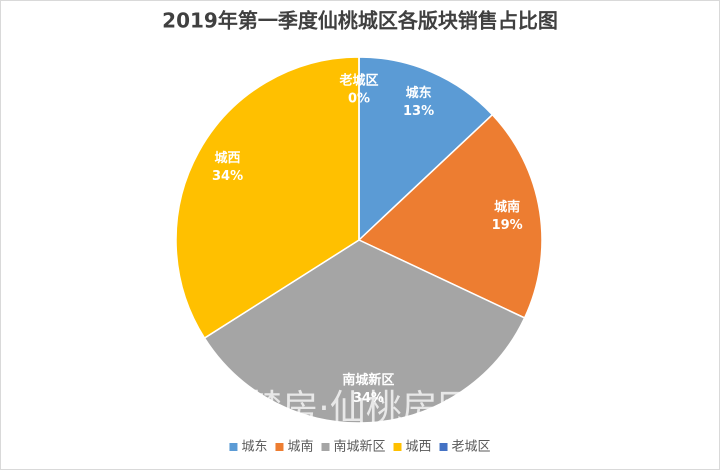 This screenshot has height=470, width=720. Describe the element at coordinates (419, 93) in the screenshot. I see `slice-label: 城东` at that location.